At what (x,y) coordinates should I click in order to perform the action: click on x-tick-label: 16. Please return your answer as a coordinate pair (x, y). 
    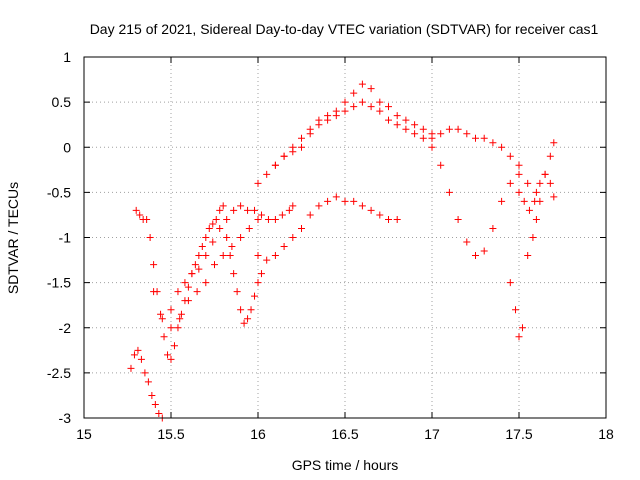
    Looking at the image, I should click on (258, 434).